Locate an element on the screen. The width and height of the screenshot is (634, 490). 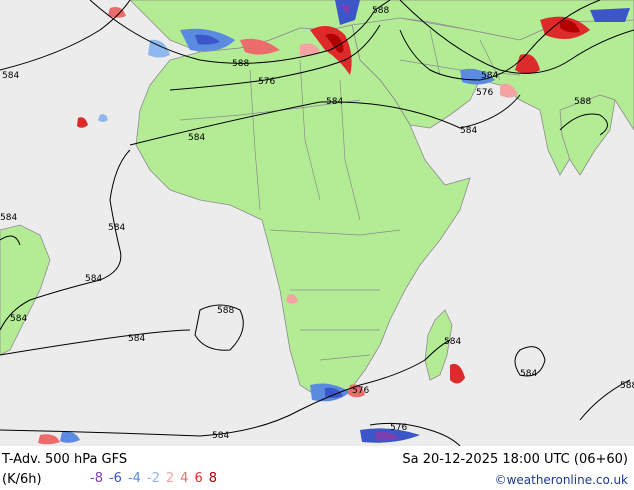
land-madagascar is located at coordinates (438, 345).